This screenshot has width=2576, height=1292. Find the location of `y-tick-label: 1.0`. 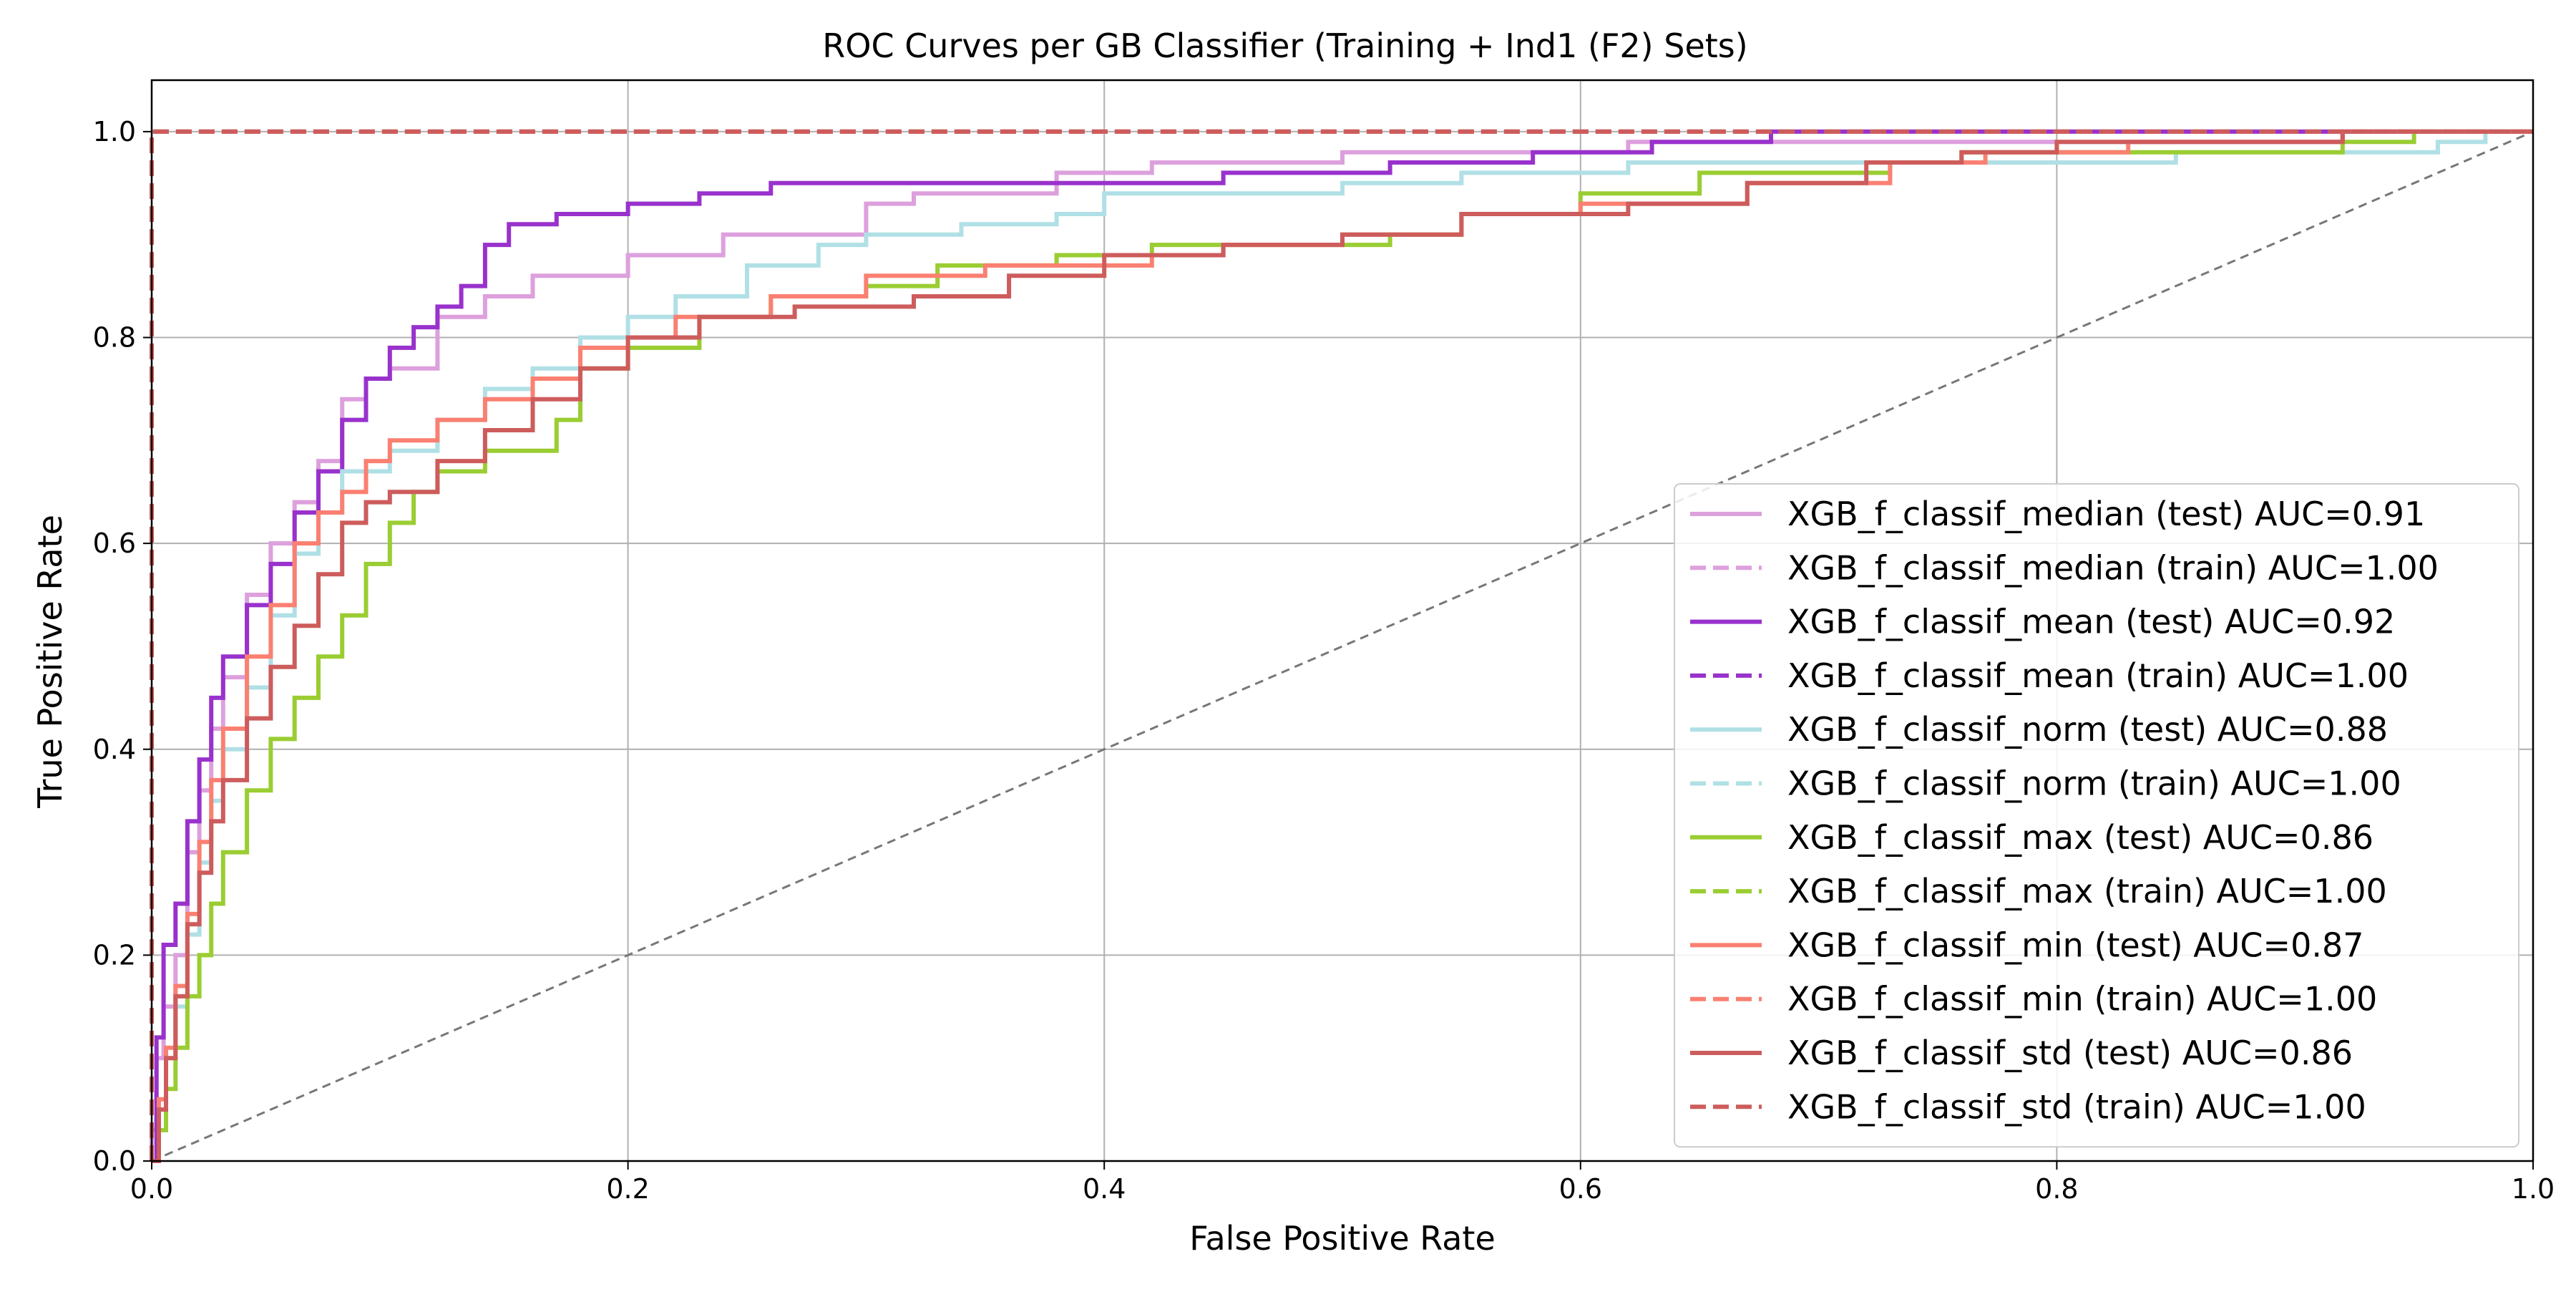

y-tick-label: 1.0 is located at coordinates (114, 131).